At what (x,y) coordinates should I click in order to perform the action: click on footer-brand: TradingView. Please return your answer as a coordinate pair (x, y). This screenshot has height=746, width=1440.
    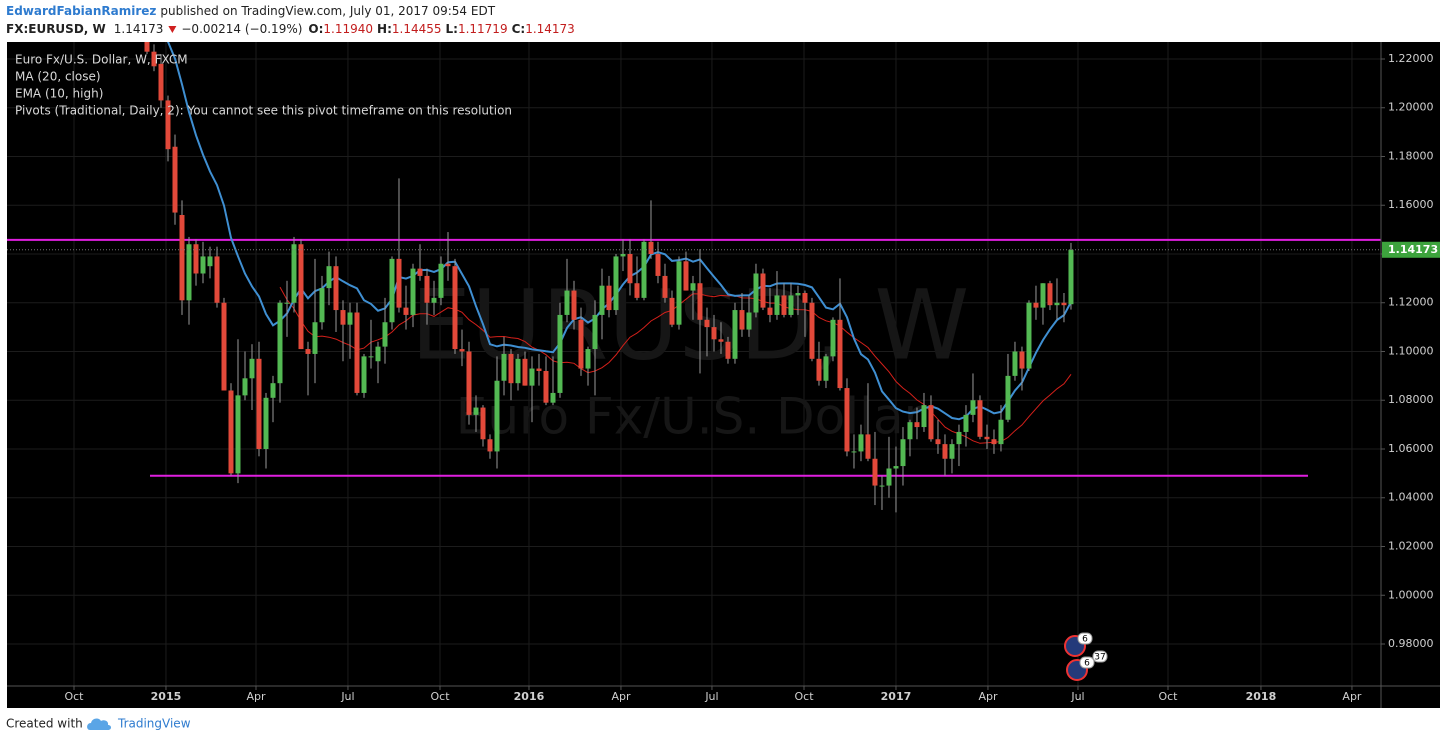
    Looking at the image, I should click on (154, 724).